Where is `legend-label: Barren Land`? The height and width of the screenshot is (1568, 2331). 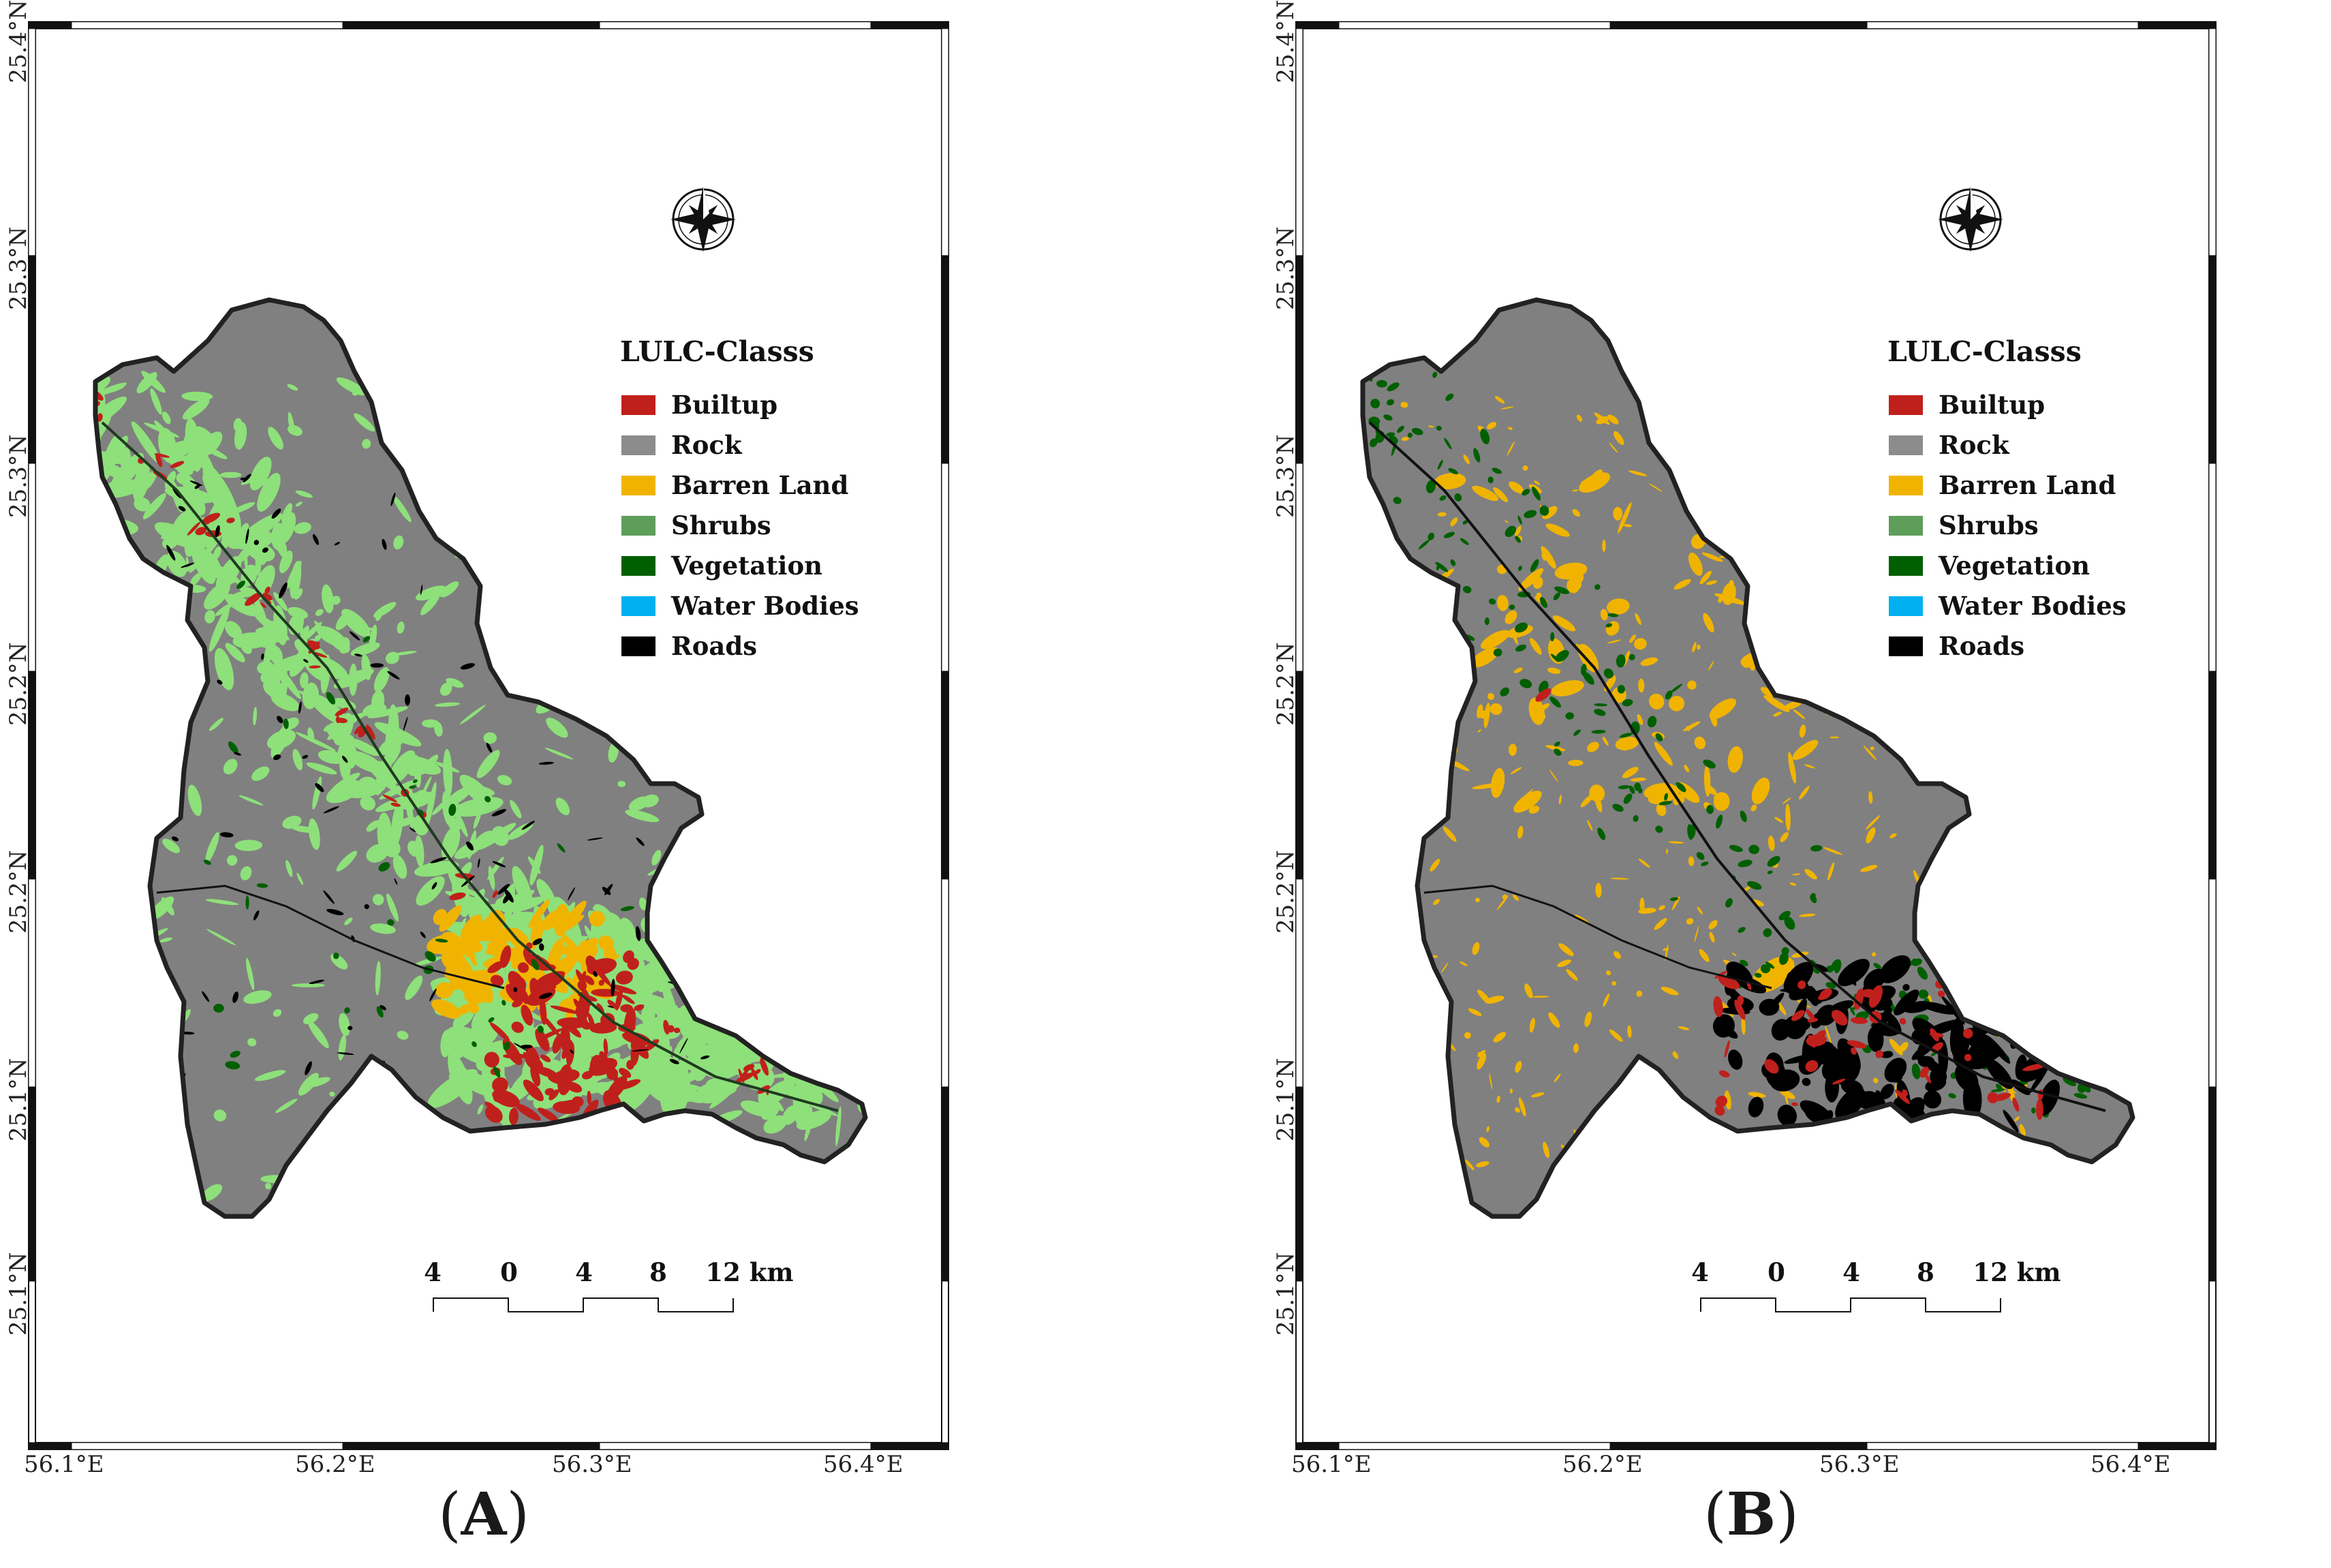
legend-label: Barren Land is located at coordinates (759, 485).